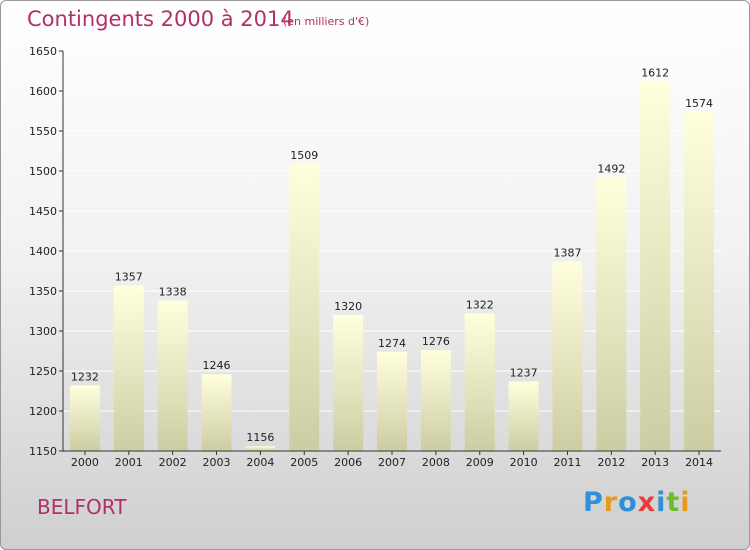 Image resolution: width=750 pixels, height=550 pixels. Describe the element at coordinates (523, 416) in the screenshot. I see `bar-2010` at that location.